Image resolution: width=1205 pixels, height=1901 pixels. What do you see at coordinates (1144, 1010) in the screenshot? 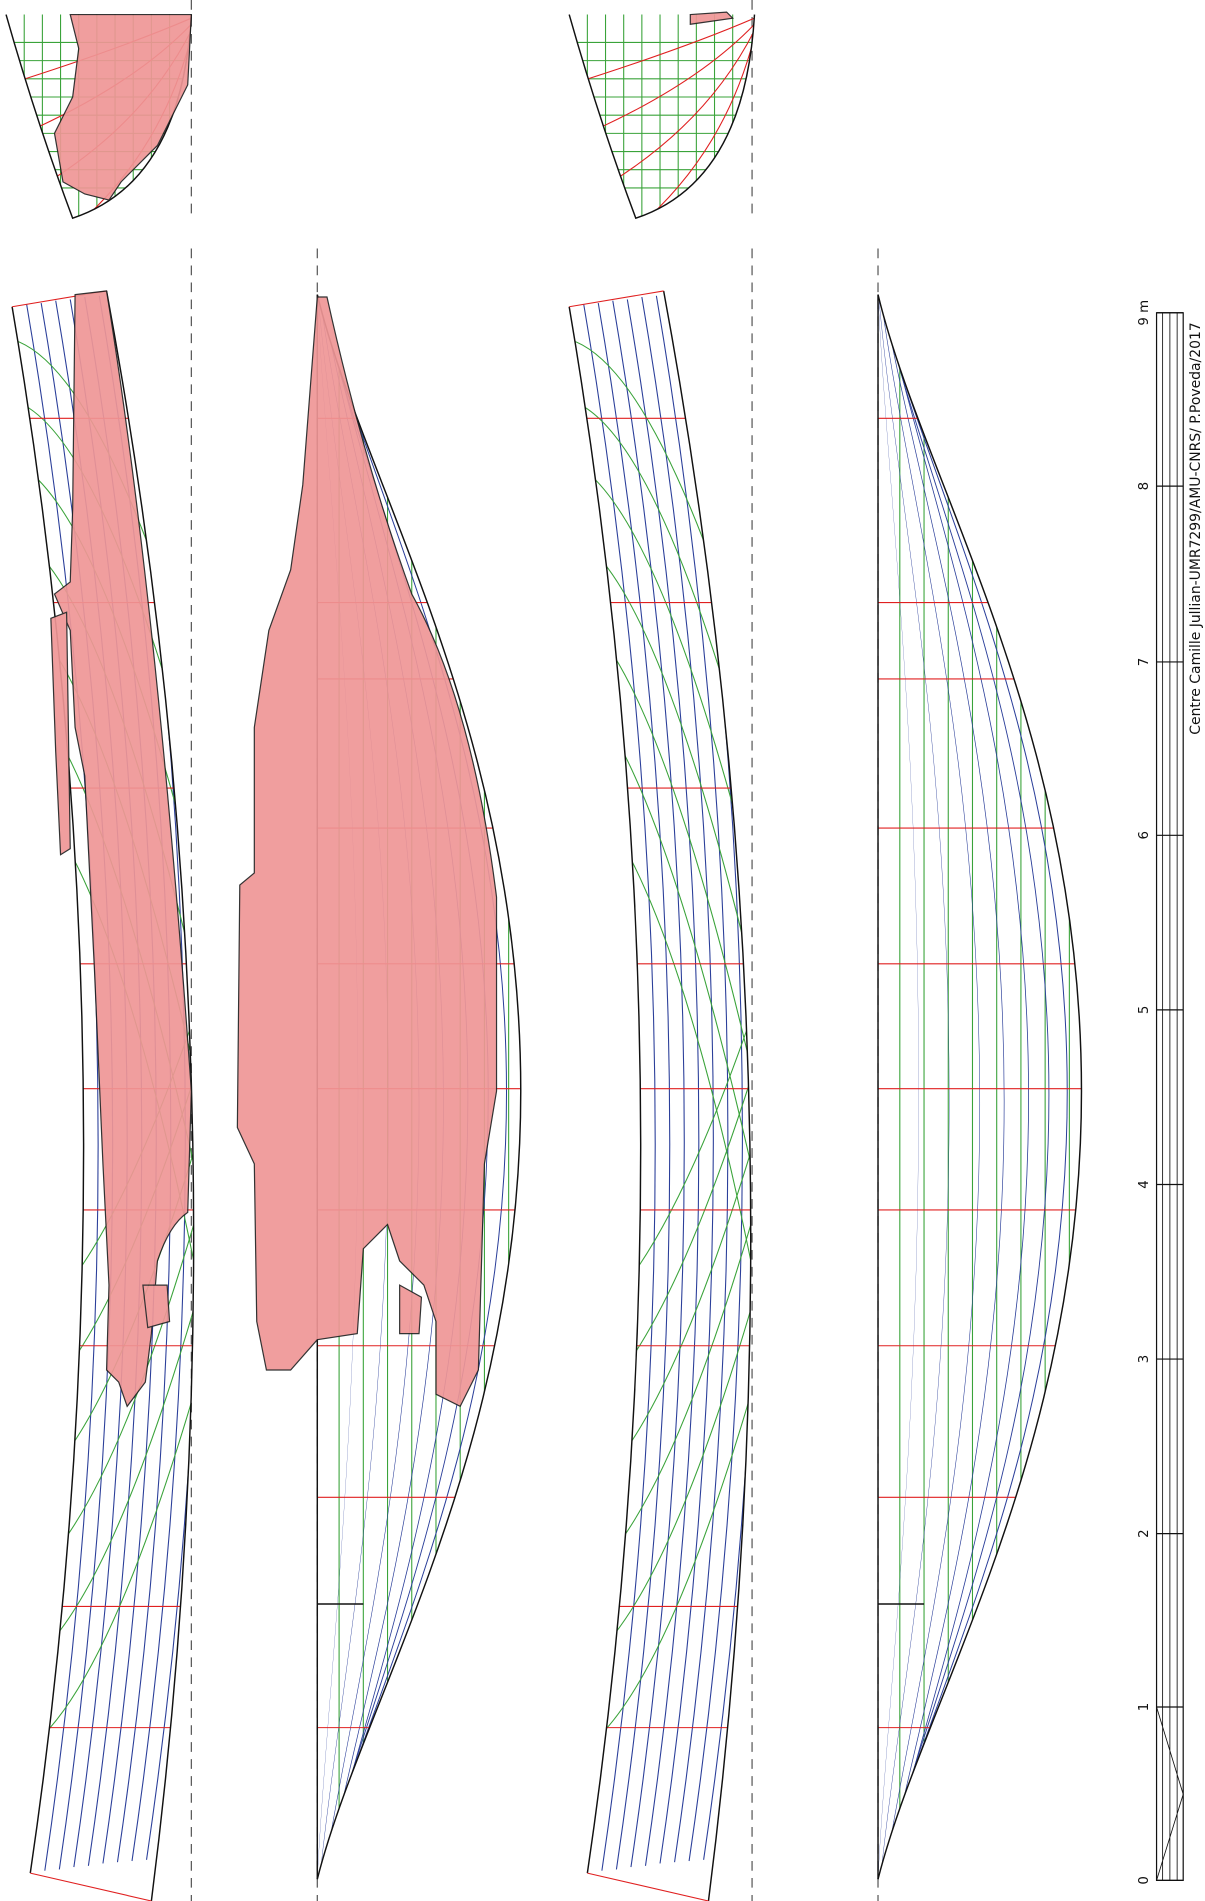
I see `scale-label: 5` at bounding box center [1144, 1010].